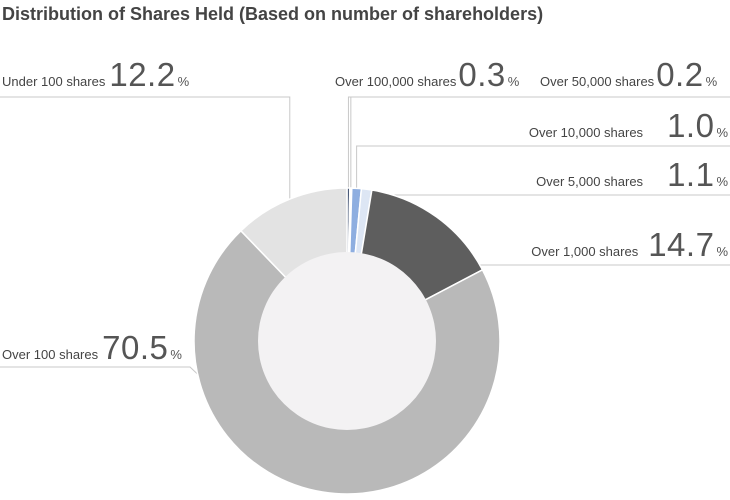 The image size is (730, 500). What do you see at coordinates (92, 347) in the screenshot?
I see `label-over-100: Over 100 shares 70.5 %` at bounding box center [92, 347].